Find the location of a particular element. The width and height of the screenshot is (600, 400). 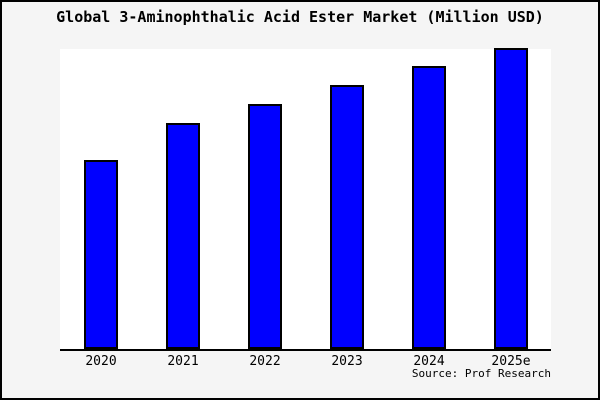

x-tick-label-2024: 2024 is located at coordinates (429, 361).